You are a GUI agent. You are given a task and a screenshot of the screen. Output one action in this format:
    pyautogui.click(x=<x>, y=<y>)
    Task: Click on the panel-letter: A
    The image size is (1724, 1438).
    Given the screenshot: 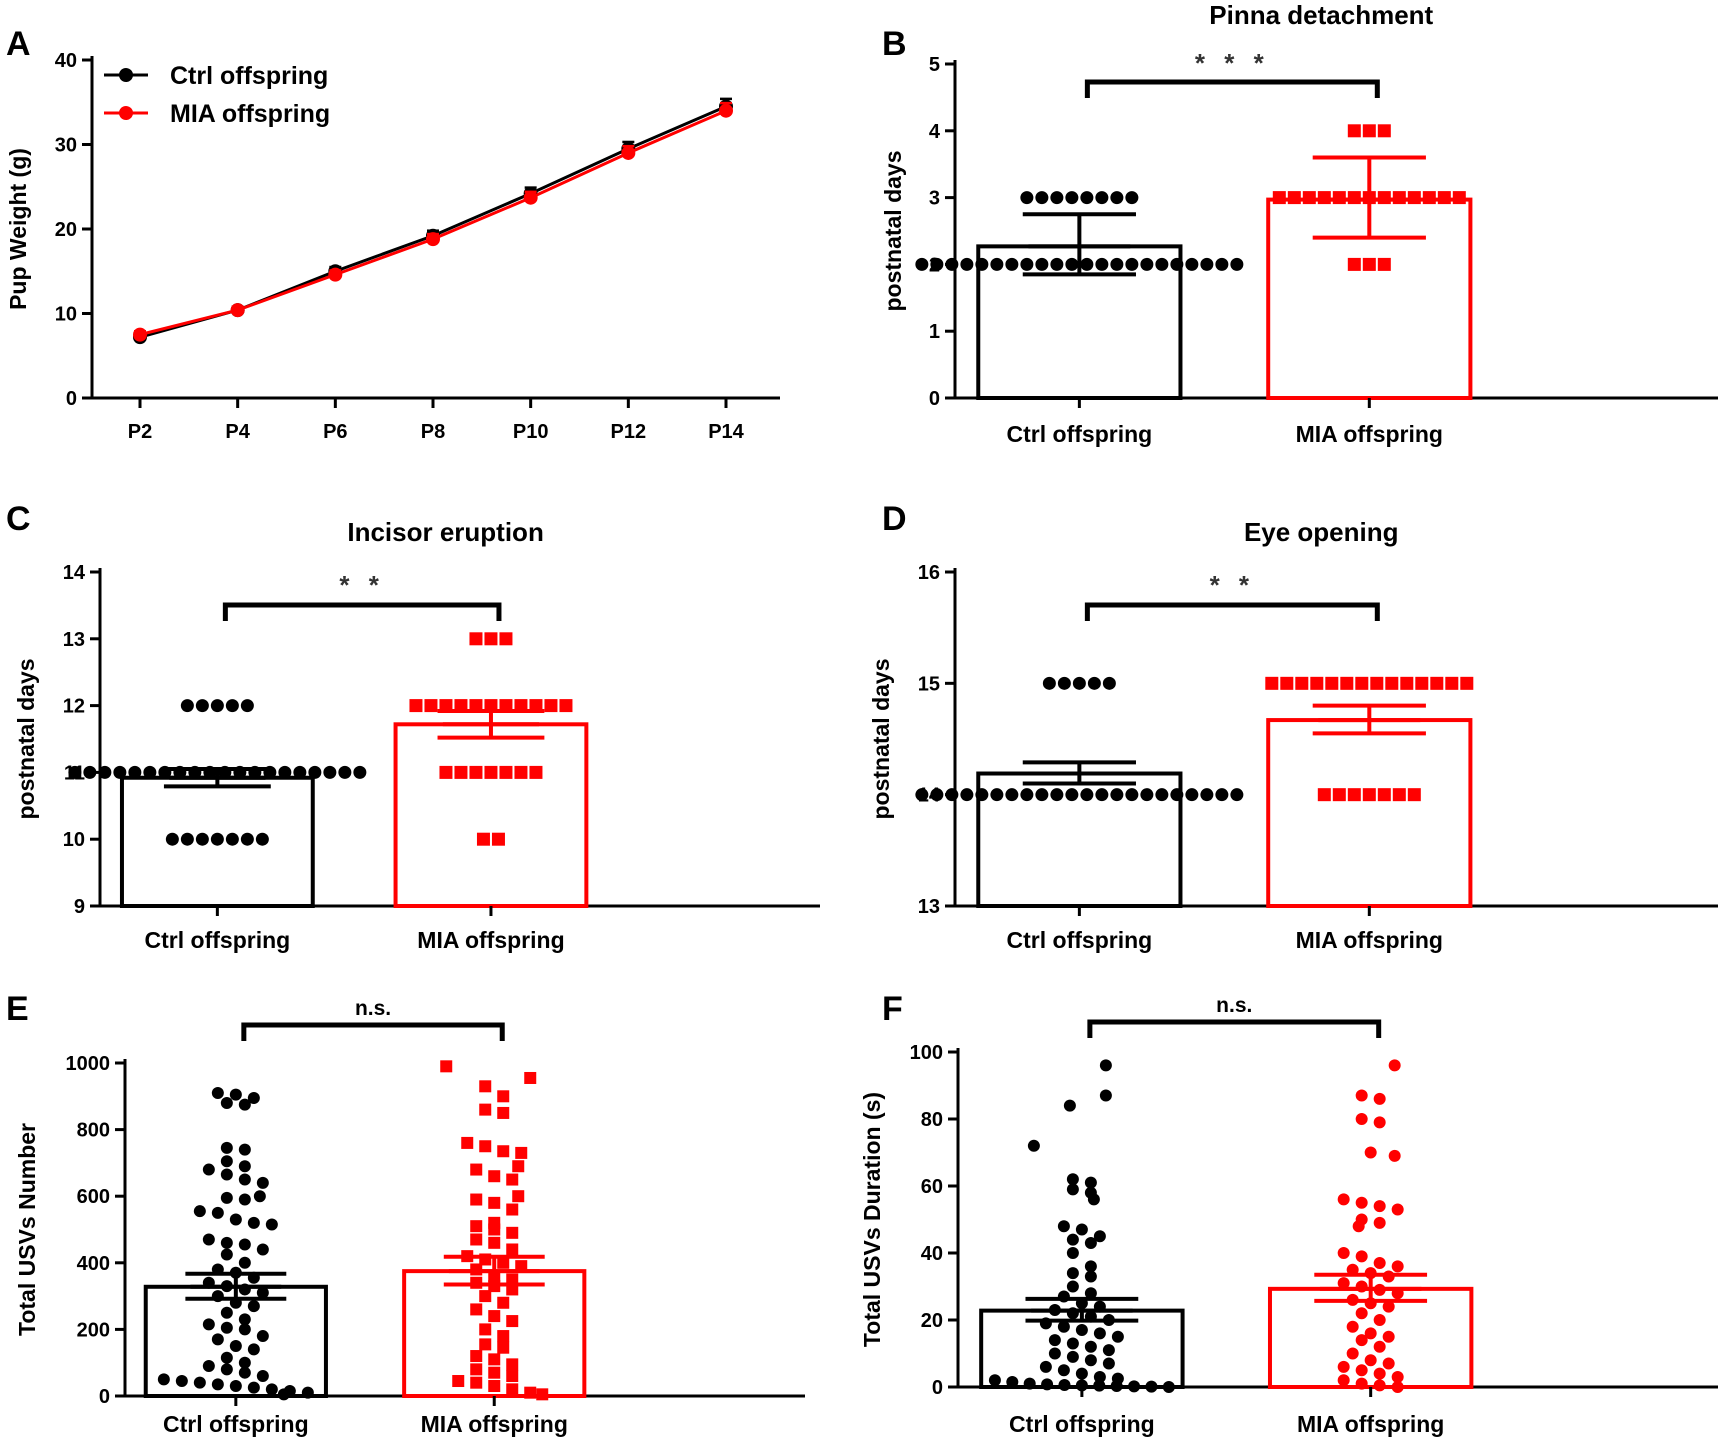 What is the action you would take?
    pyautogui.click(x=18, y=44)
    